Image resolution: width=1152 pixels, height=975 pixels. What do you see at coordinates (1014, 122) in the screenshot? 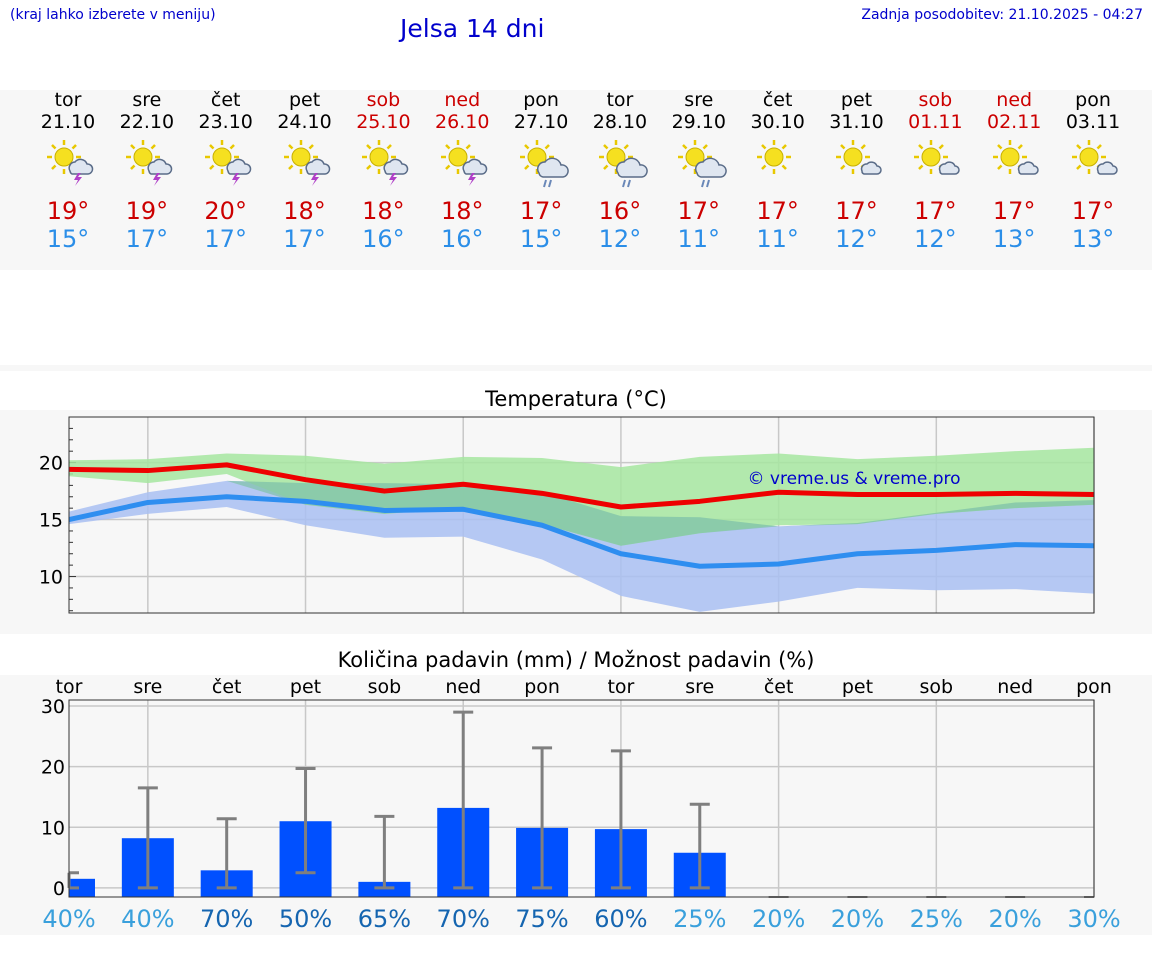
I see `day-date: 02.11` at bounding box center [1014, 122].